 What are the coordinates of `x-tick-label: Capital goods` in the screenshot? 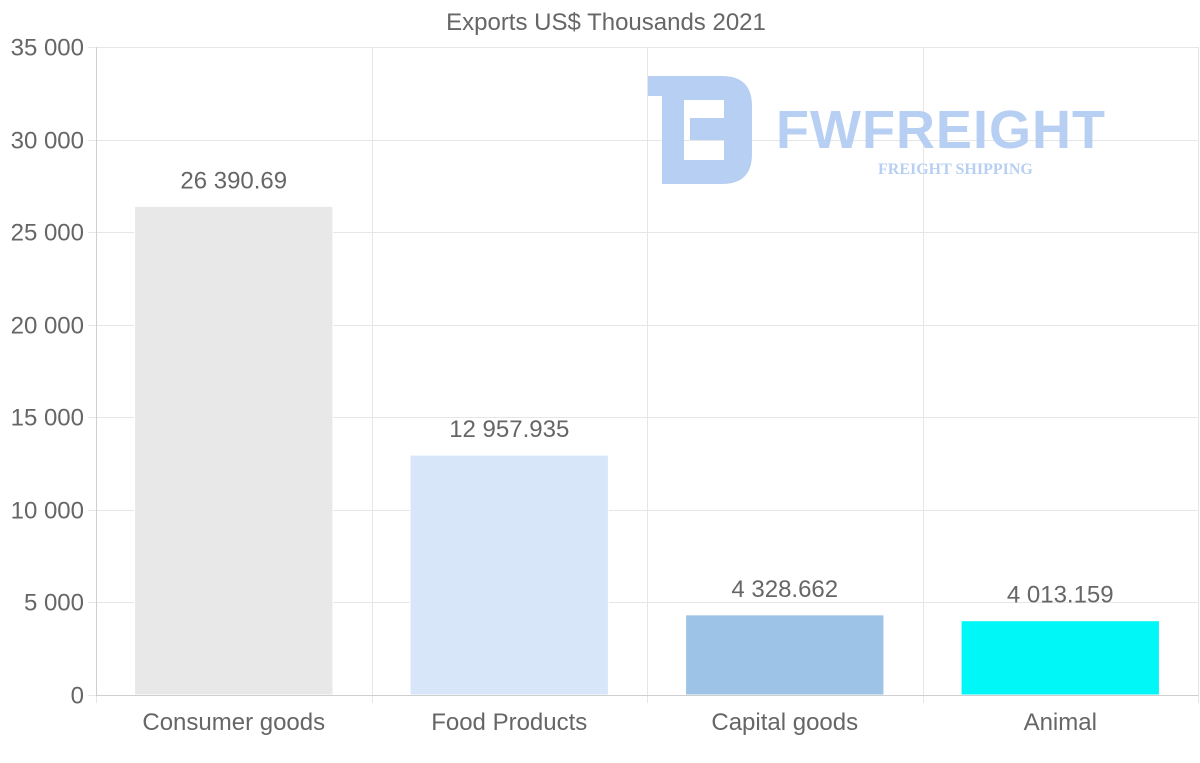 It's located at (784, 722).